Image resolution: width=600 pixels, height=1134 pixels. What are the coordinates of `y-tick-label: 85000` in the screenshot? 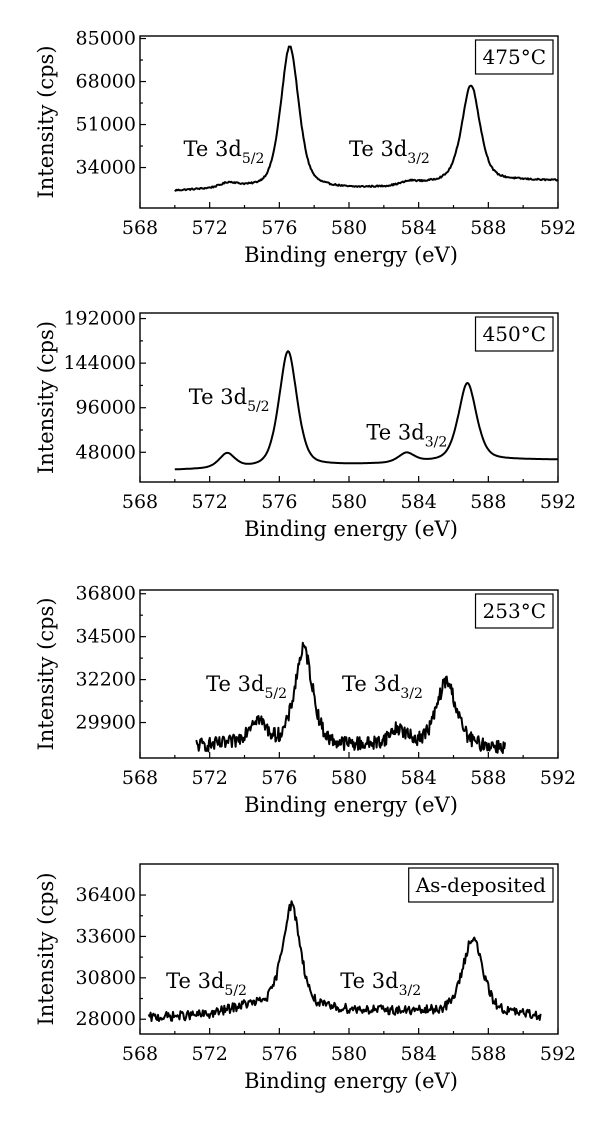 It's located at (106, 39).